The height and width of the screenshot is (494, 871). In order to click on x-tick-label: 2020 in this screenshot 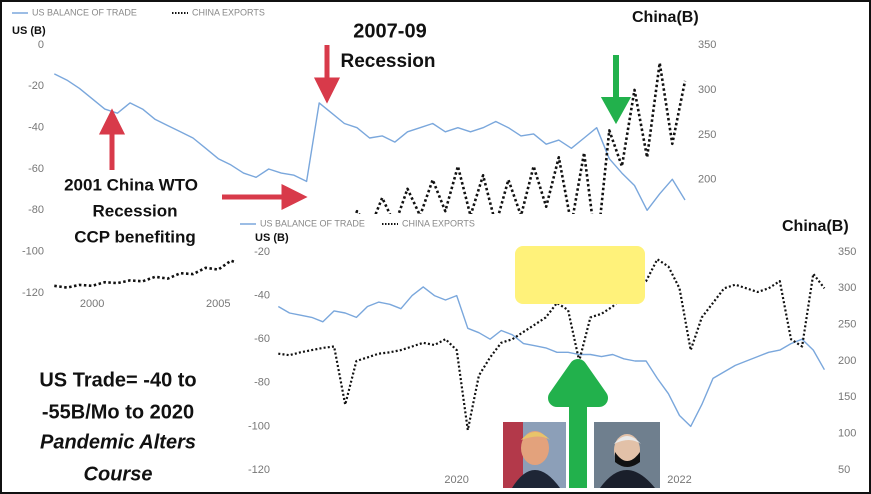, I will do `click(456, 480)`.